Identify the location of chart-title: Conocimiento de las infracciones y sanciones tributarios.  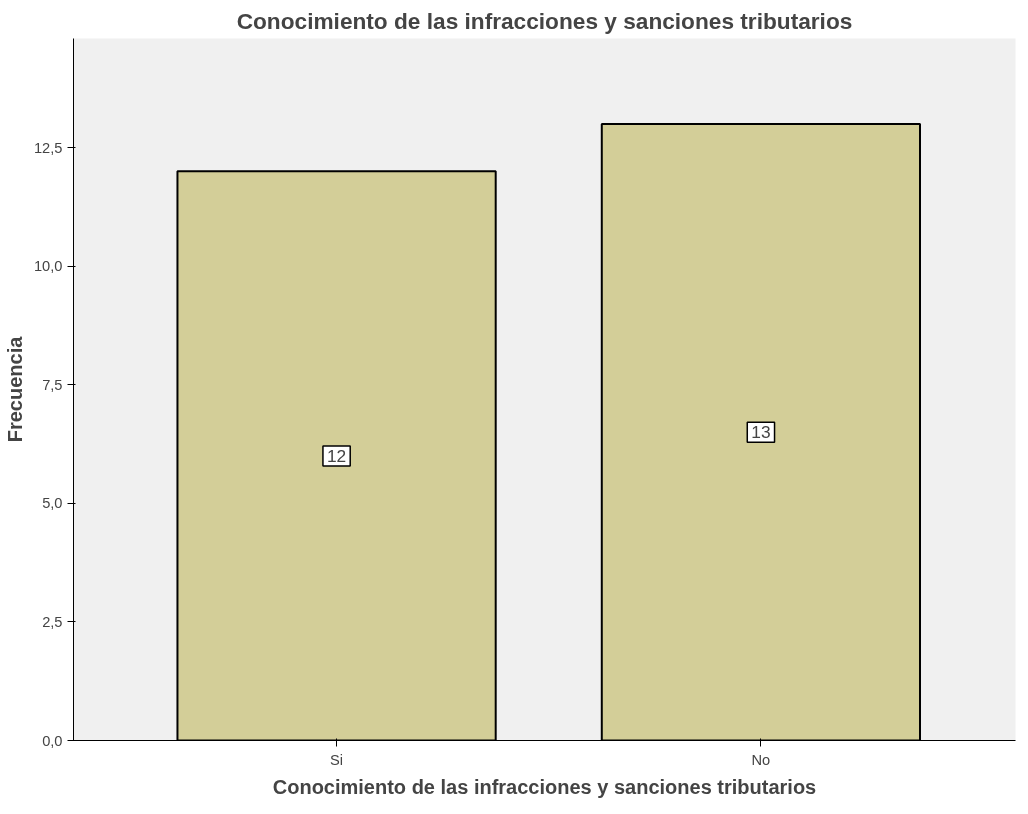
(544, 20).